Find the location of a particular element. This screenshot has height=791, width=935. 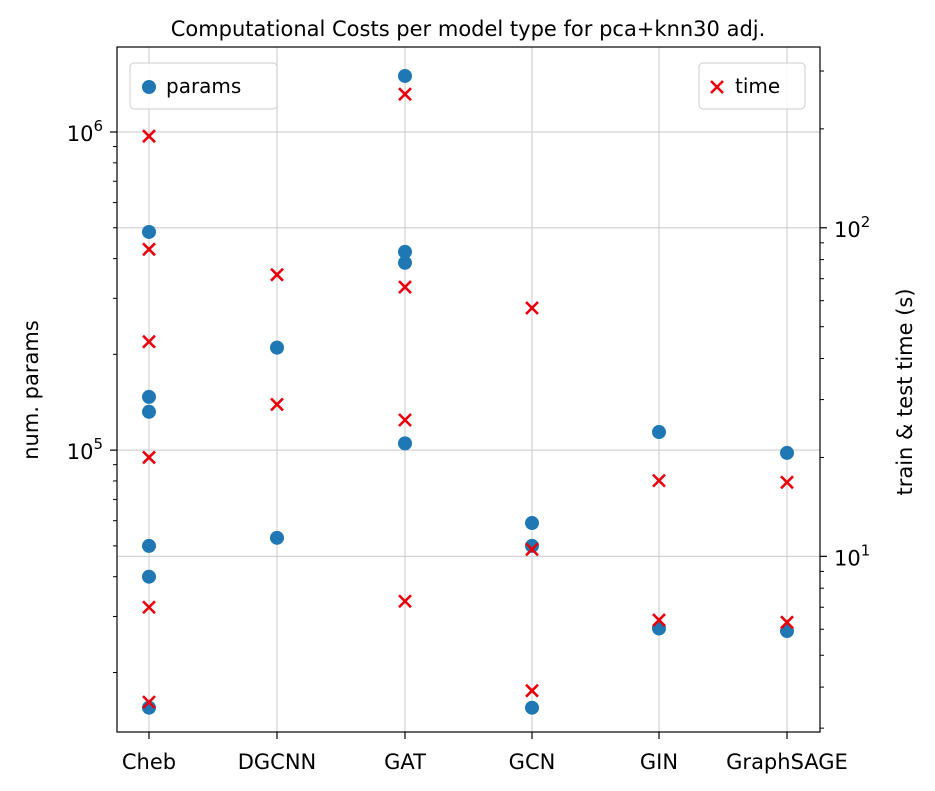

x-tick-label-dgcnn: DGCNN is located at coordinates (277, 762).